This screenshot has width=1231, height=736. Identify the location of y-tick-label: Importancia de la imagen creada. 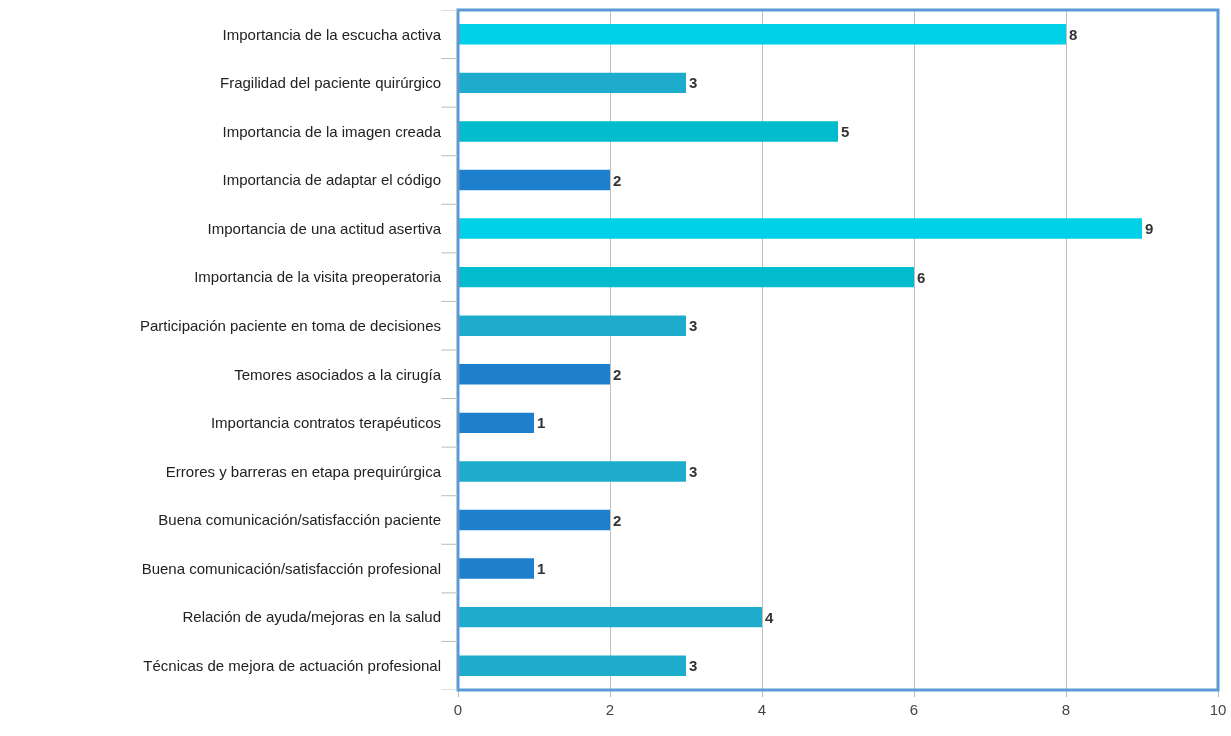
(332, 131).